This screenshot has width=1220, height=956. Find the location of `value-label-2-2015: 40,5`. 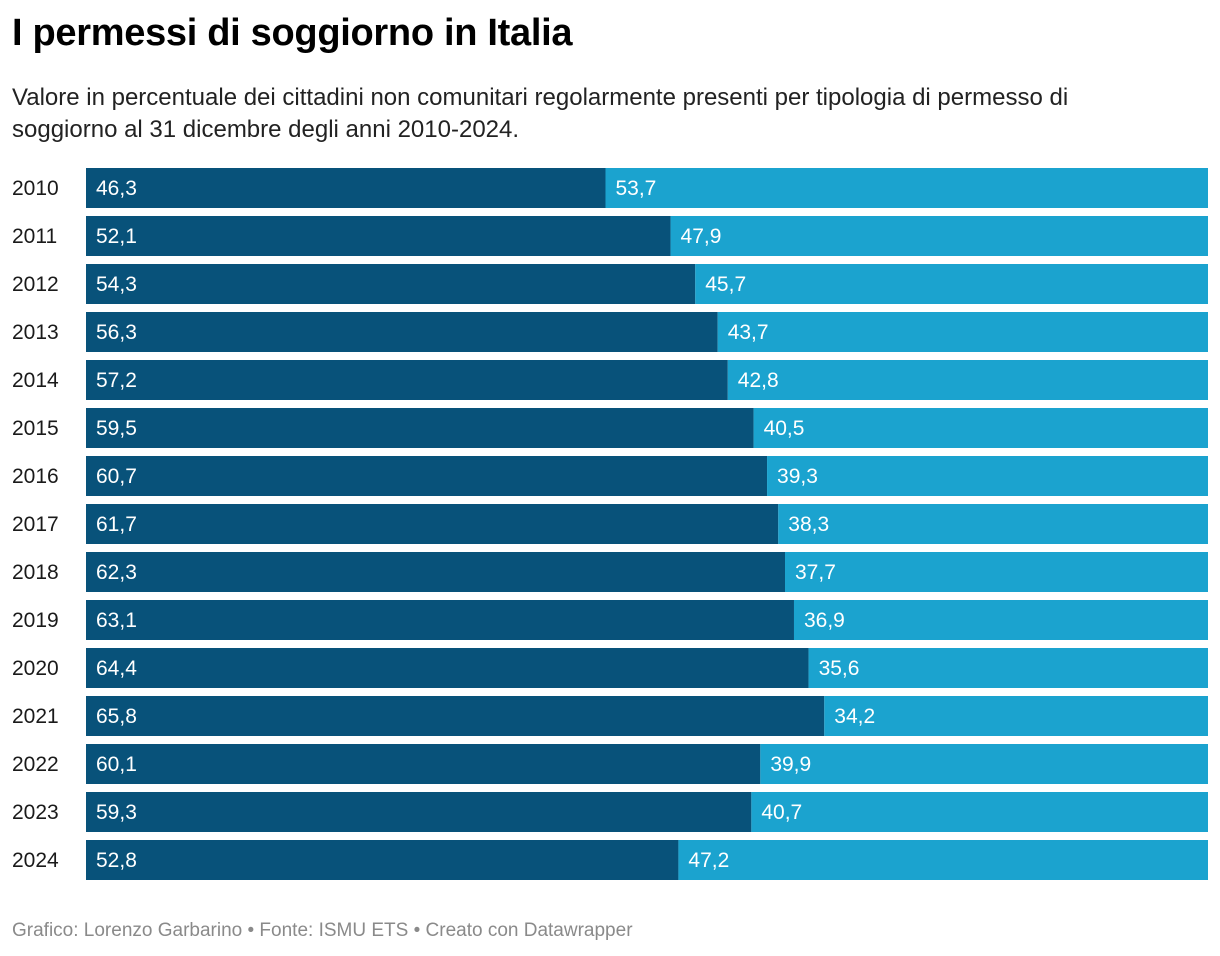

value-label-2-2015: 40,5 is located at coordinates (784, 428).